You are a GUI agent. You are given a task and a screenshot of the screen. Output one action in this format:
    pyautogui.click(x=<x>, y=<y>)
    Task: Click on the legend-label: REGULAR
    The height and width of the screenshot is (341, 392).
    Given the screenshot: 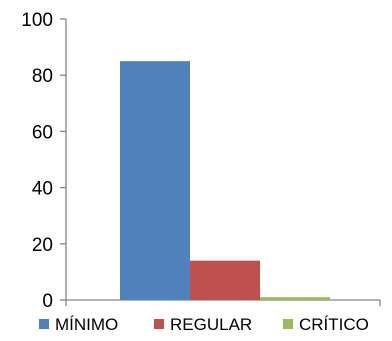 What is the action you would take?
    pyautogui.click(x=211, y=324)
    